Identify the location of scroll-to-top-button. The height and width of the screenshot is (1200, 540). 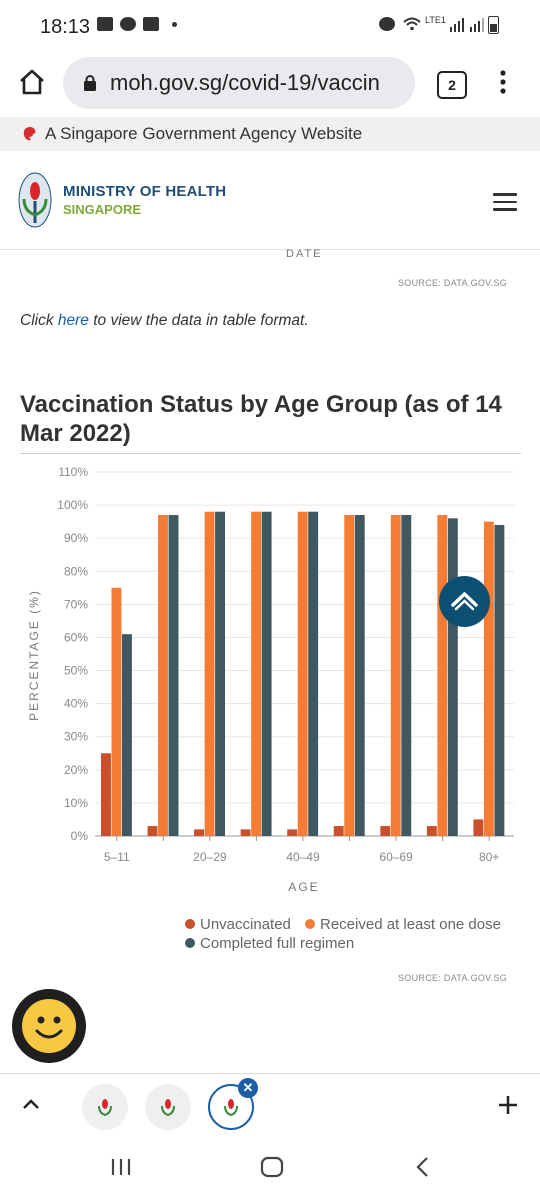
(464, 601).